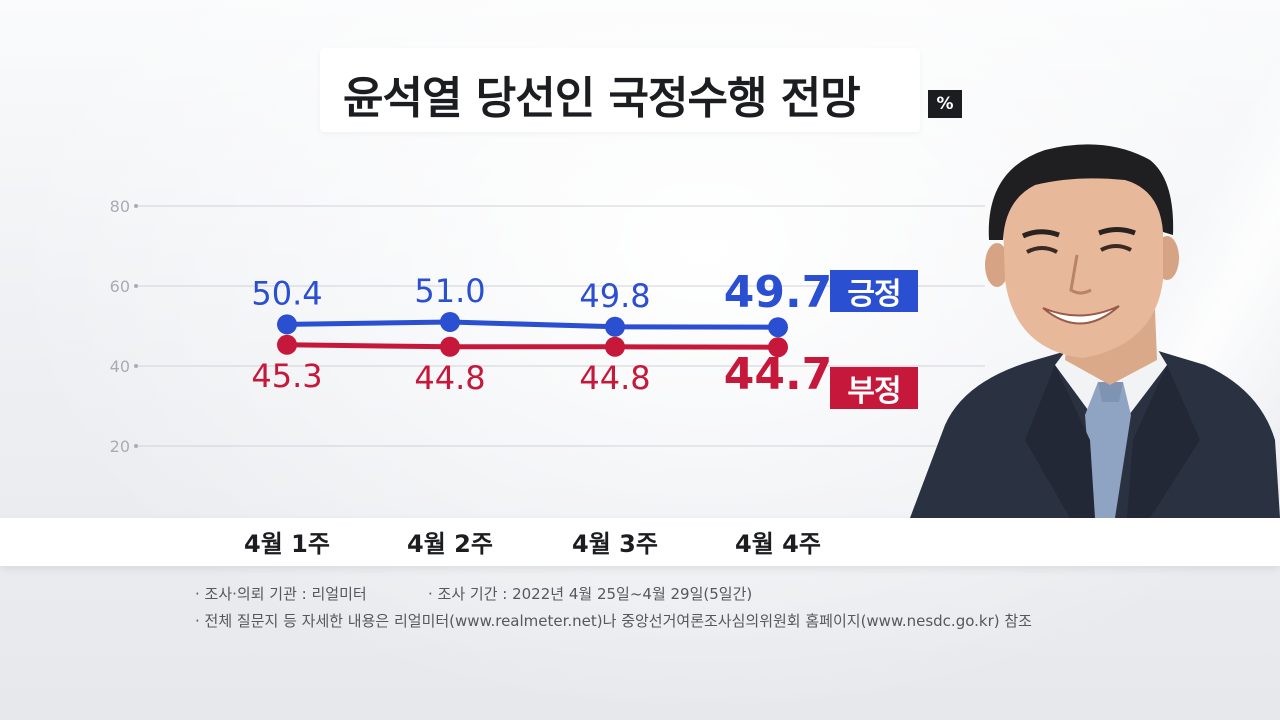 The image size is (1280, 720). I want to click on unit-badge: %, so click(945, 104).